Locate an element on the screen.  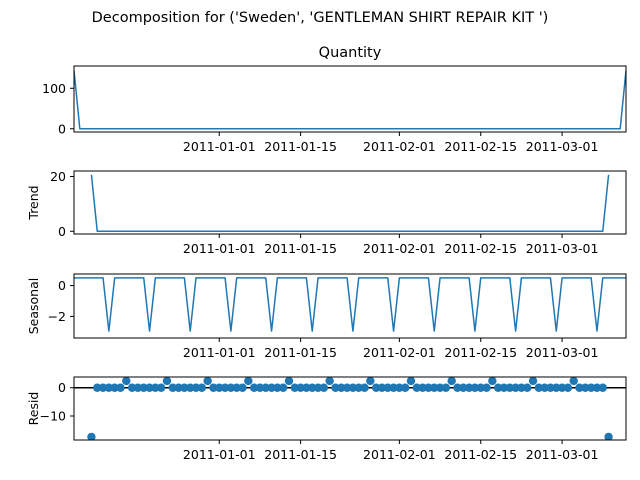
subplot-title: Quantity is located at coordinates (350, 53).